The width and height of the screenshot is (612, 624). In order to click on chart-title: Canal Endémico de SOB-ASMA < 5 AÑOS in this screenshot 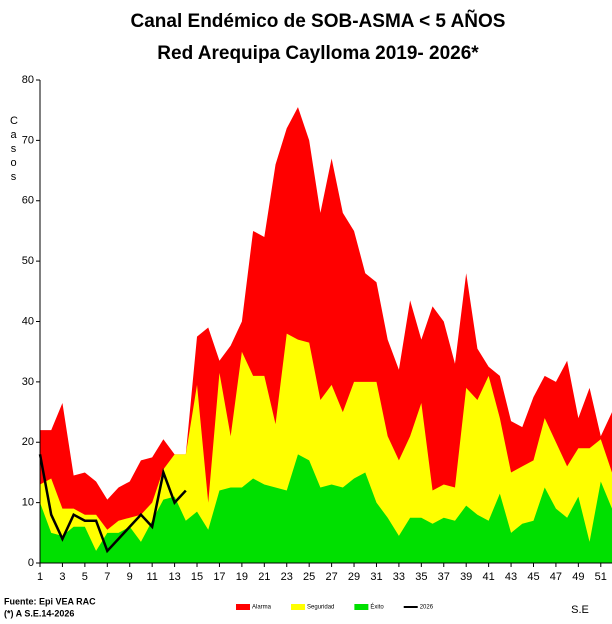, I will do `click(318, 21)`.